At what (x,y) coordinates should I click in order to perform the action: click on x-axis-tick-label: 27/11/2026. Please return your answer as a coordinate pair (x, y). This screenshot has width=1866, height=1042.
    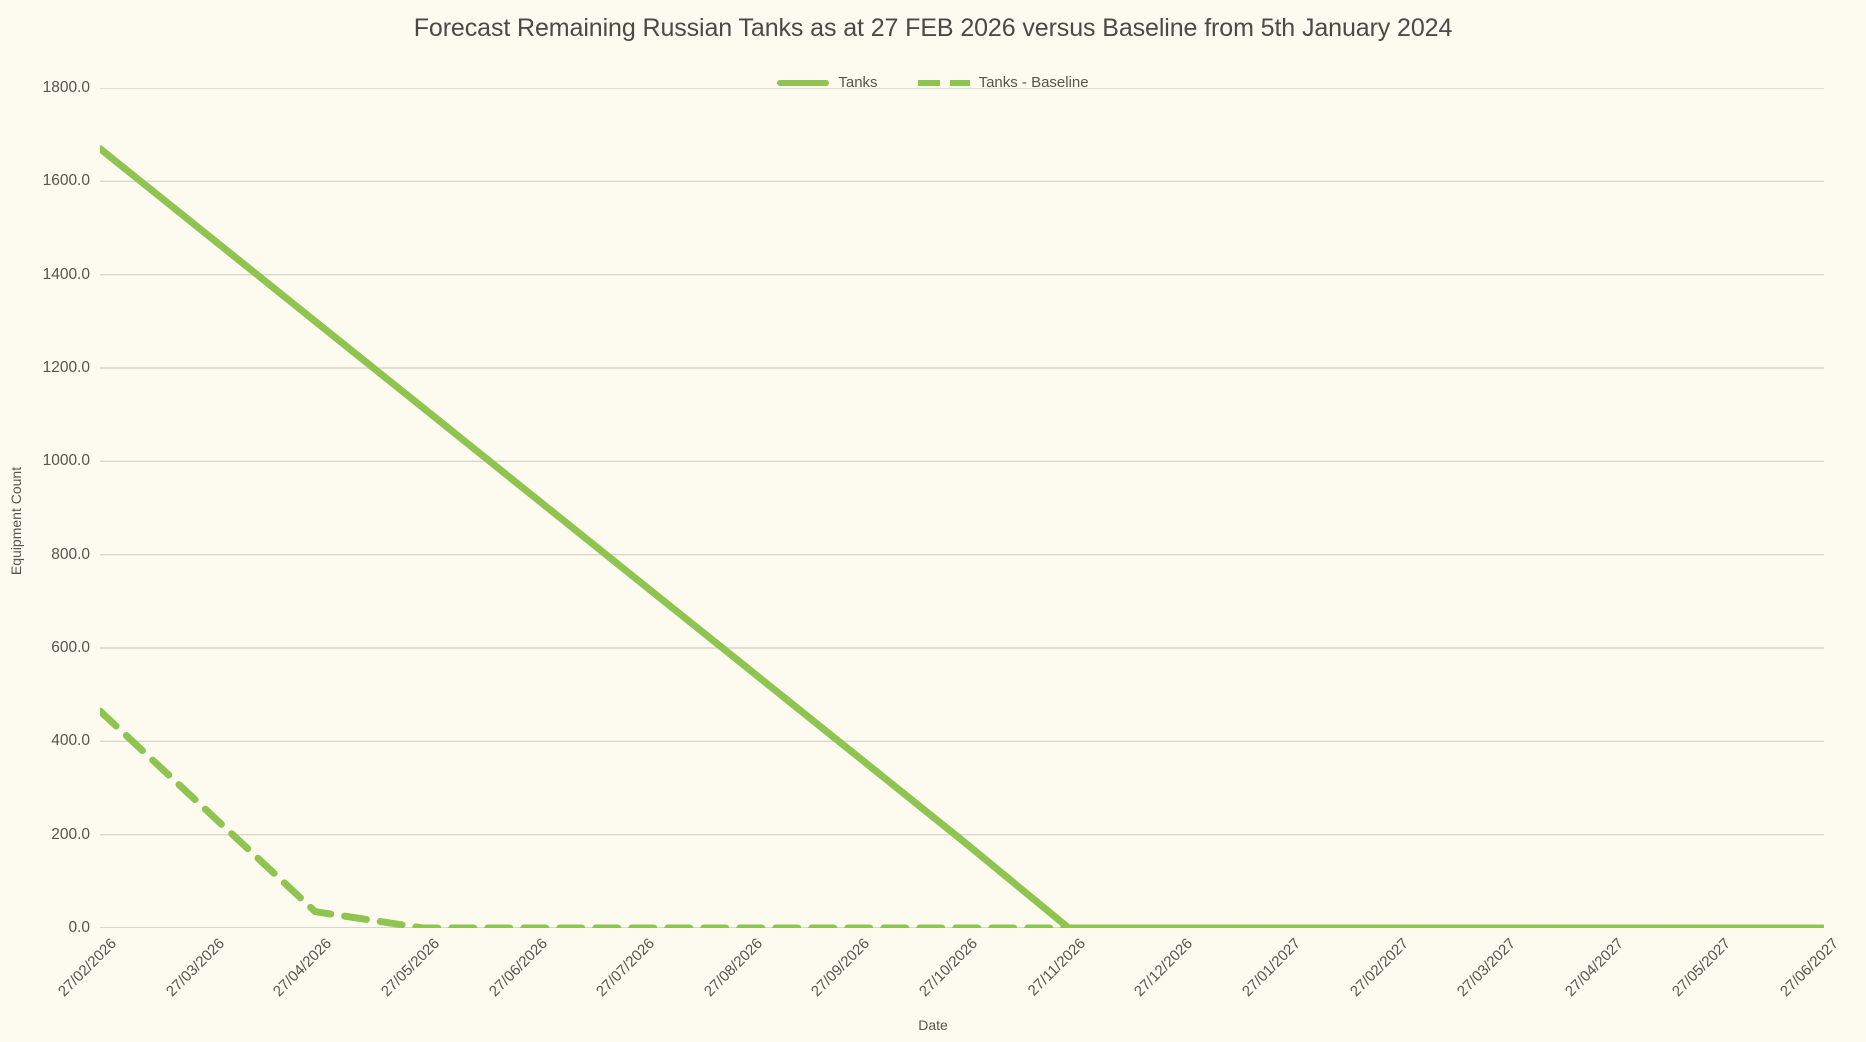
    Looking at the image, I should click on (1056, 967).